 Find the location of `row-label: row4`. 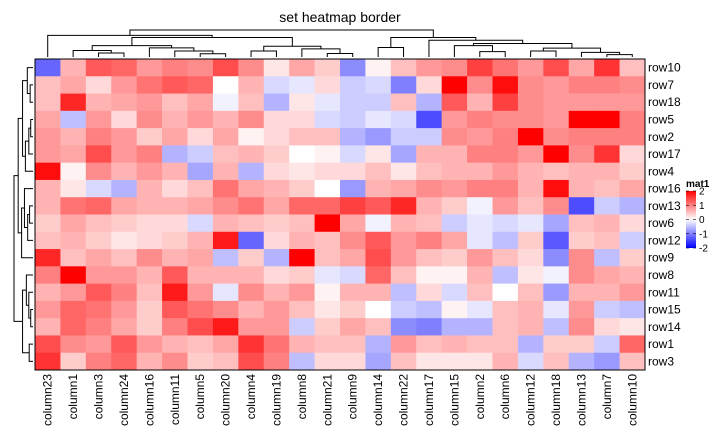

row-label: row4 is located at coordinates (661, 171).